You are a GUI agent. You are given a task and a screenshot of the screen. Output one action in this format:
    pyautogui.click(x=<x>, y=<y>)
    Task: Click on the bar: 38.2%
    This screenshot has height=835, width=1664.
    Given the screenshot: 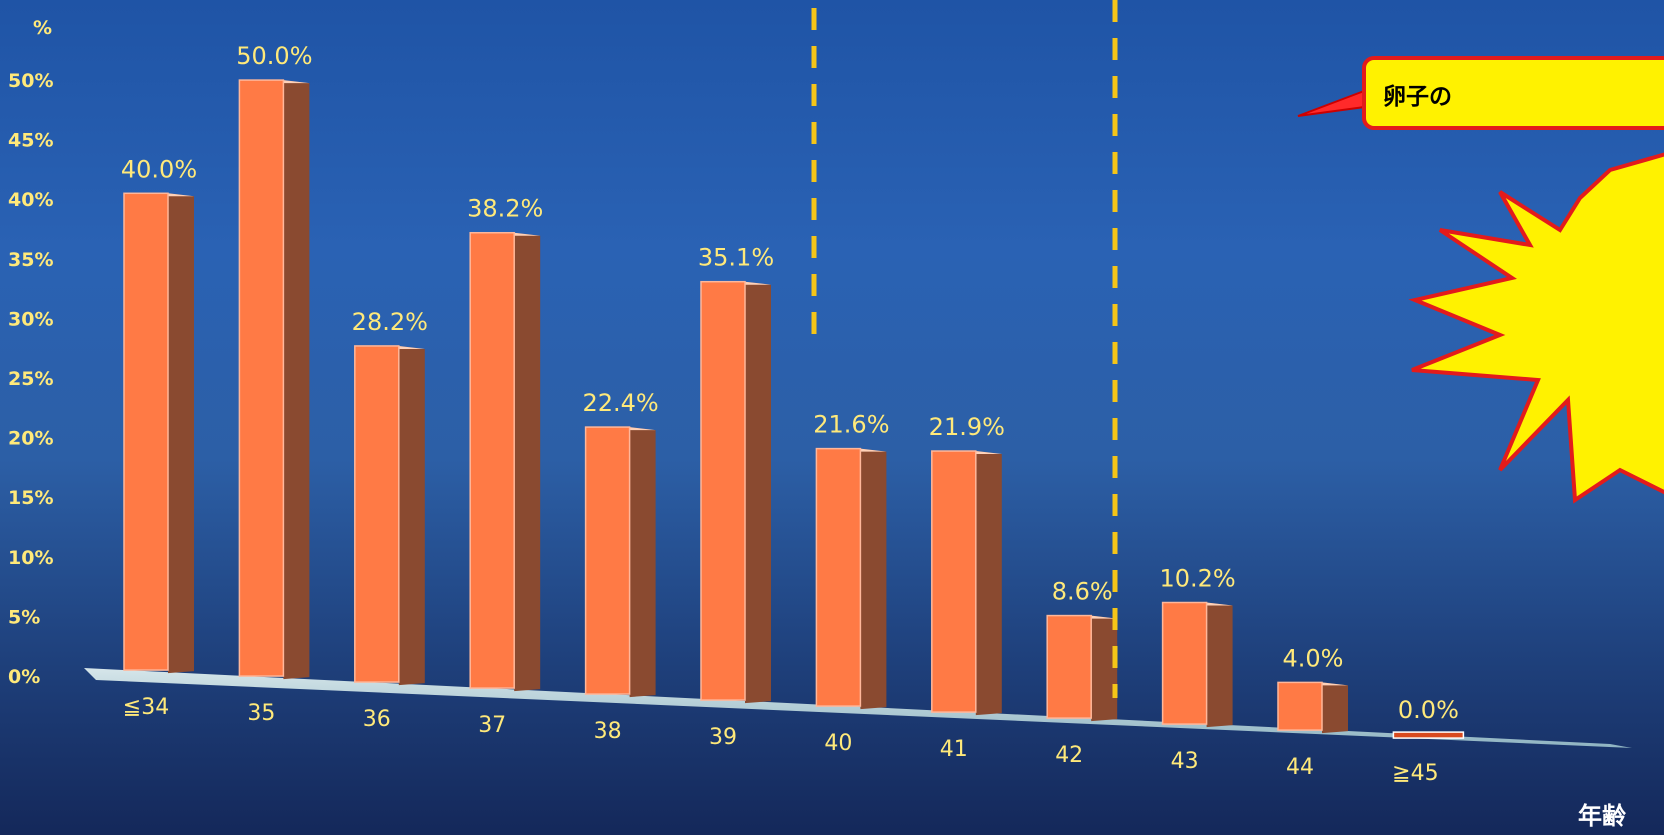 What is the action you would take?
    pyautogui.click(x=505, y=443)
    